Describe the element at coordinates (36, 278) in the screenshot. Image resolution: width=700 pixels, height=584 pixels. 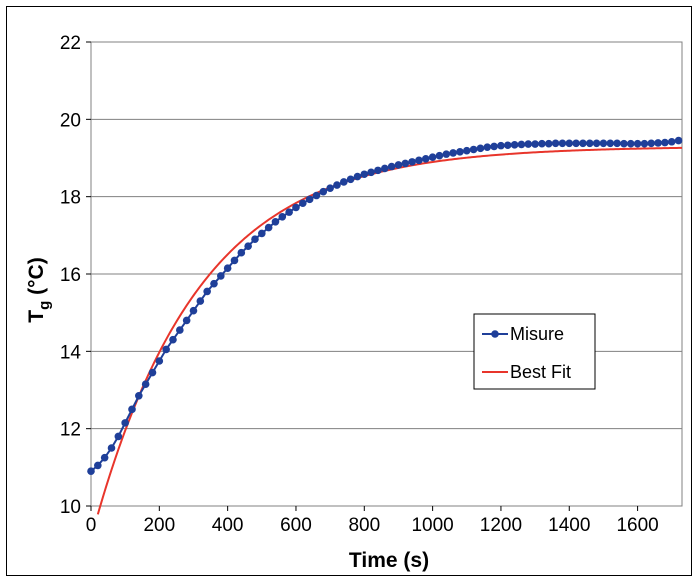
I see `y-axis-title-unit: (°C)` at that location.